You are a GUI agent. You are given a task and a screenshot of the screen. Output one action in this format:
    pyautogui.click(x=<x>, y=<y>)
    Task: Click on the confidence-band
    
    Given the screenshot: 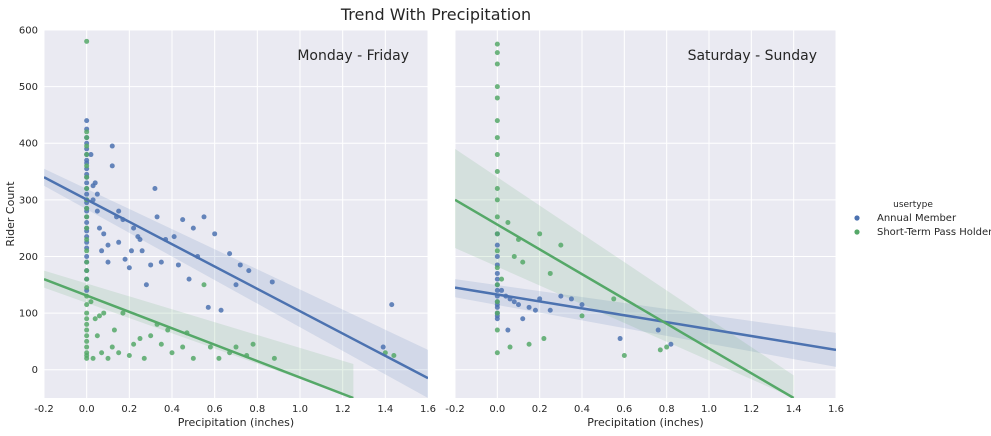 What is the action you would take?
    pyautogui.click(x=199, y=334)
    